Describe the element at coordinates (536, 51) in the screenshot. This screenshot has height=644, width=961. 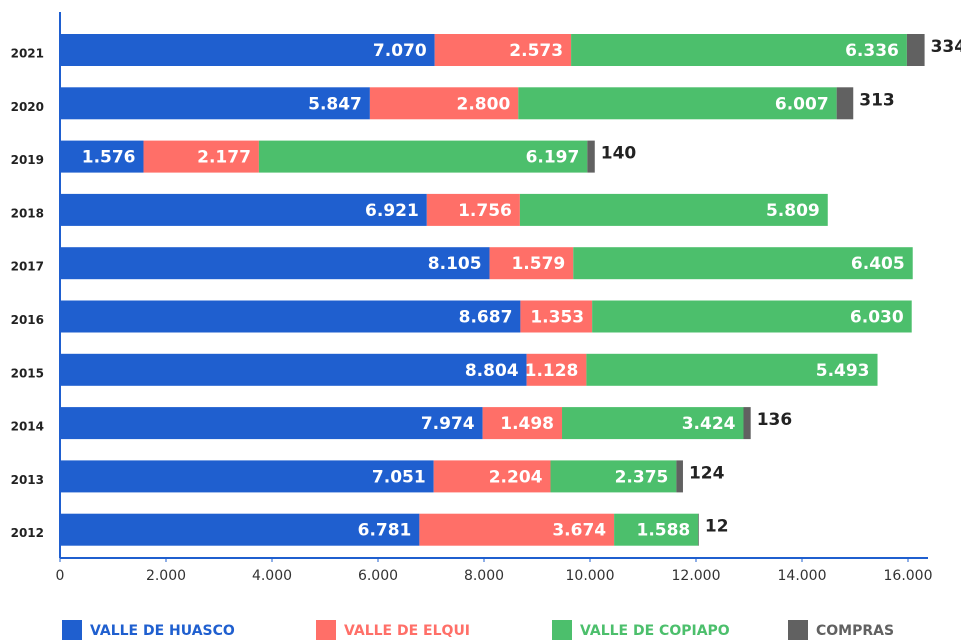
I see `value-label: 2.573` at that location.